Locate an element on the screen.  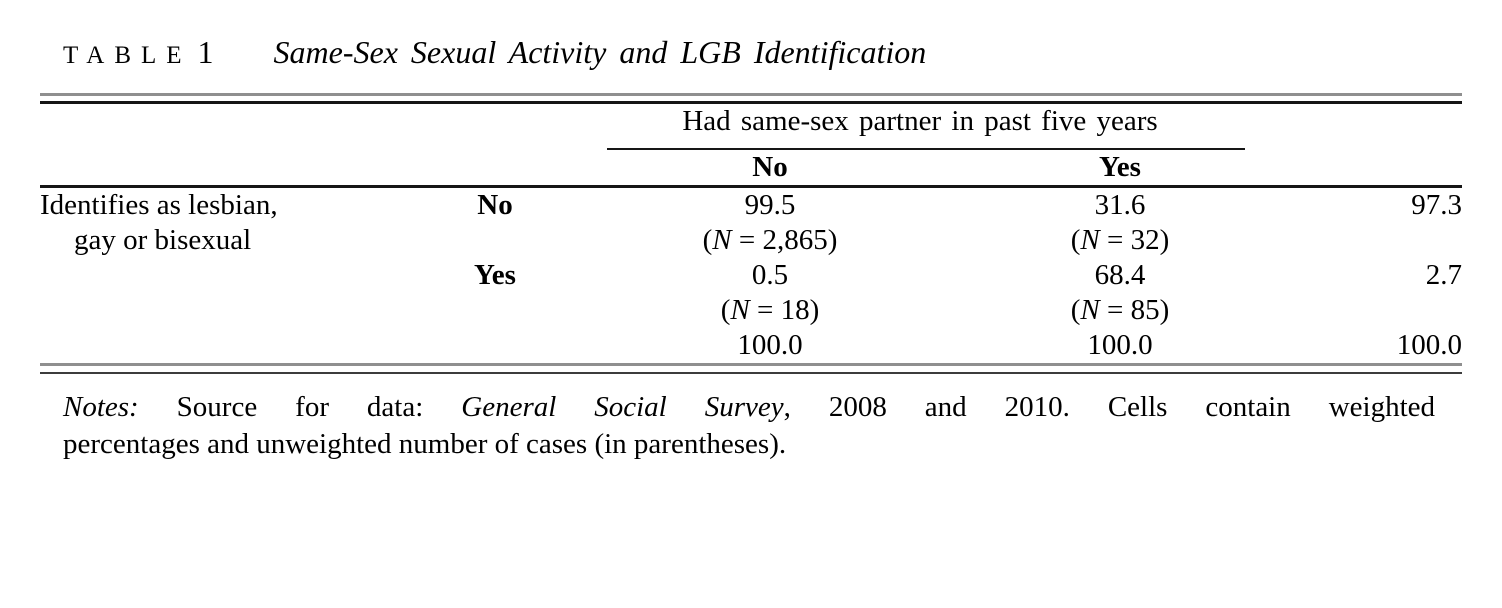
cell-no-row-total: 97.3 is located at coordinates (1436, 205).